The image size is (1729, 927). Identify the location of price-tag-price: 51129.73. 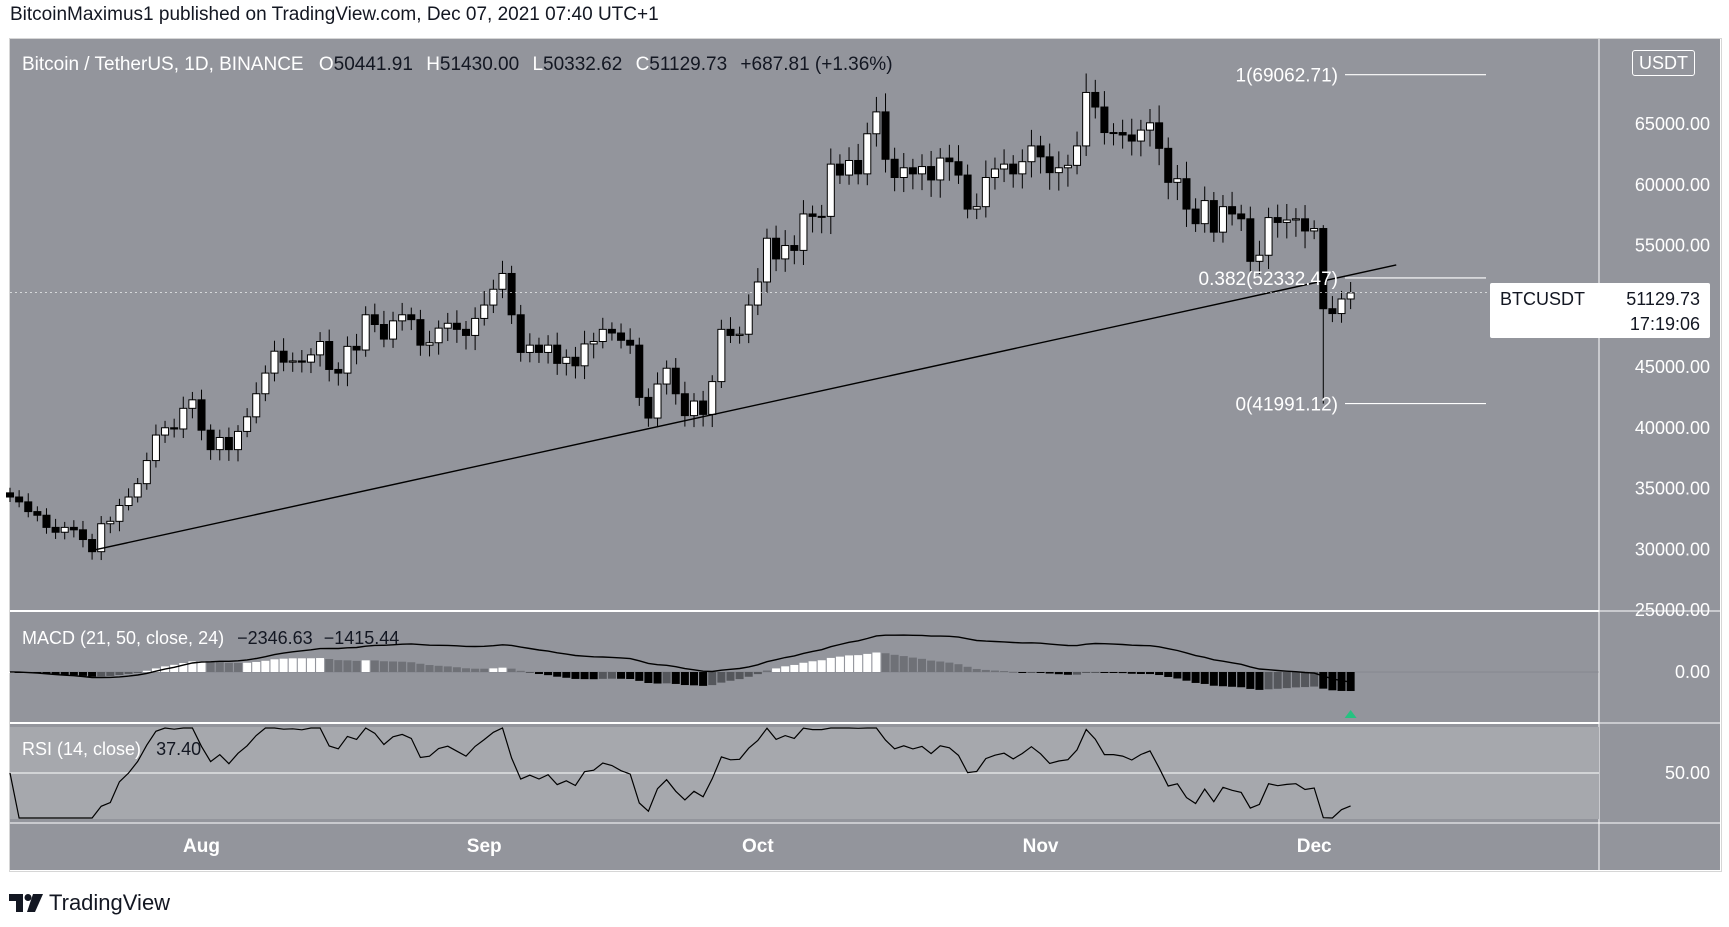
(1663, 299).